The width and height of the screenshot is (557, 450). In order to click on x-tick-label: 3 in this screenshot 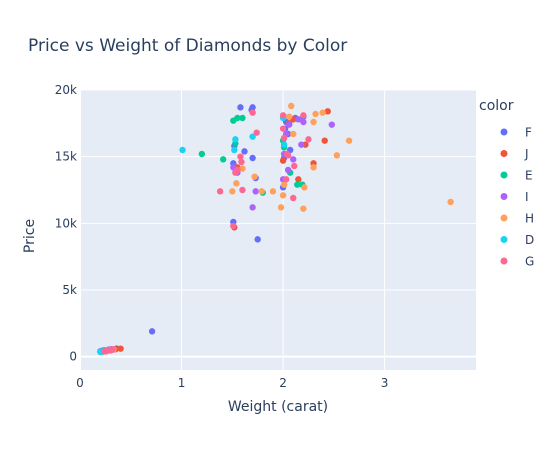, I will do `click(385, 383)`.